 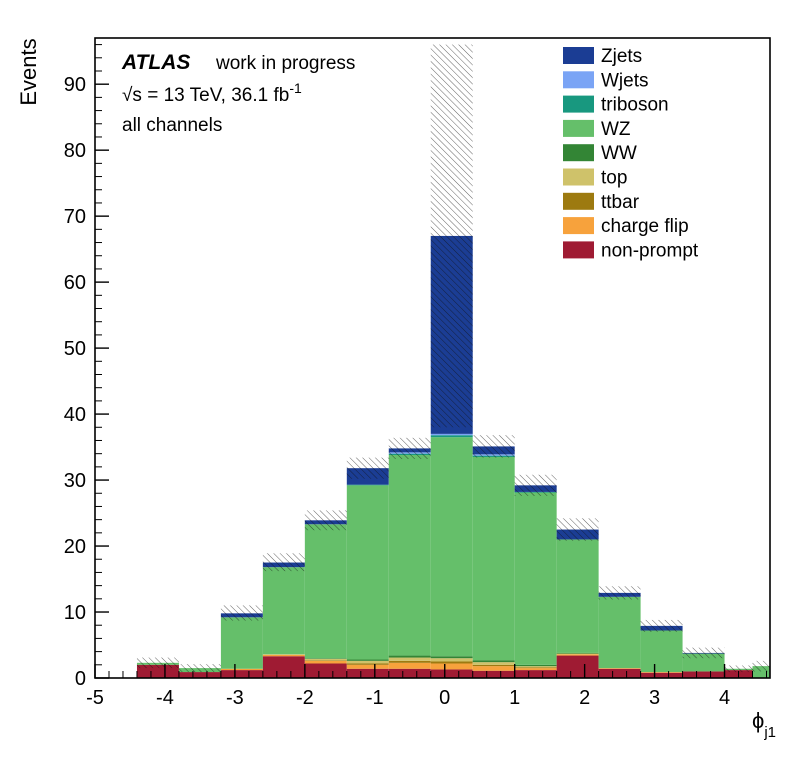 I want to click on energy-lumi-label: √s = 13 TeV, 36.1 fb-1, so click(x=212, y=93).